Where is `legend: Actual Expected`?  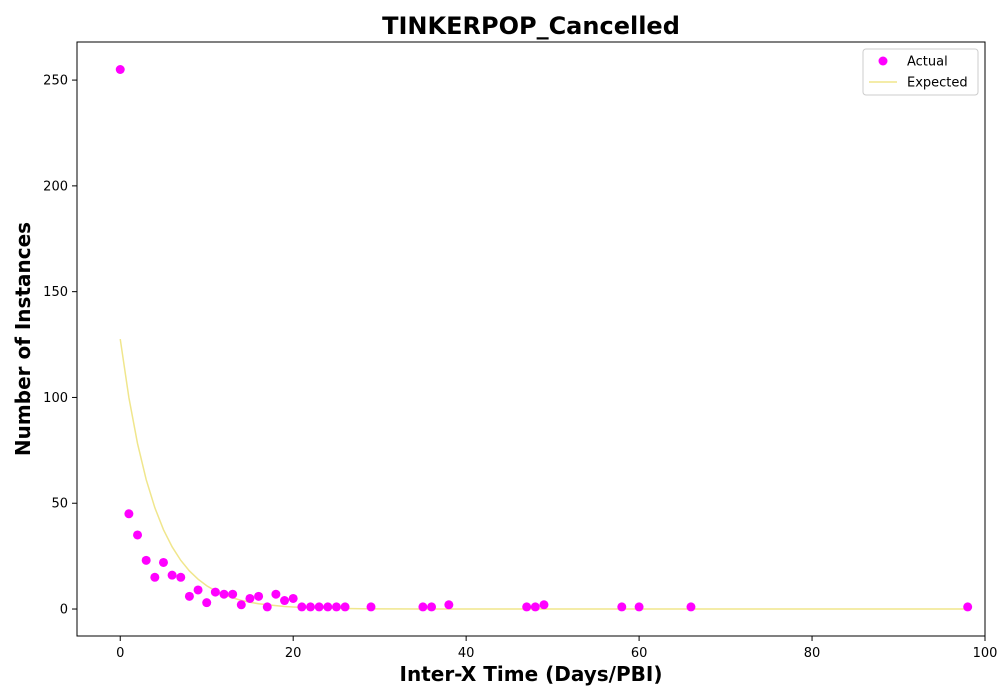 legend: Actual Expected is located at coordinates (920, 72).